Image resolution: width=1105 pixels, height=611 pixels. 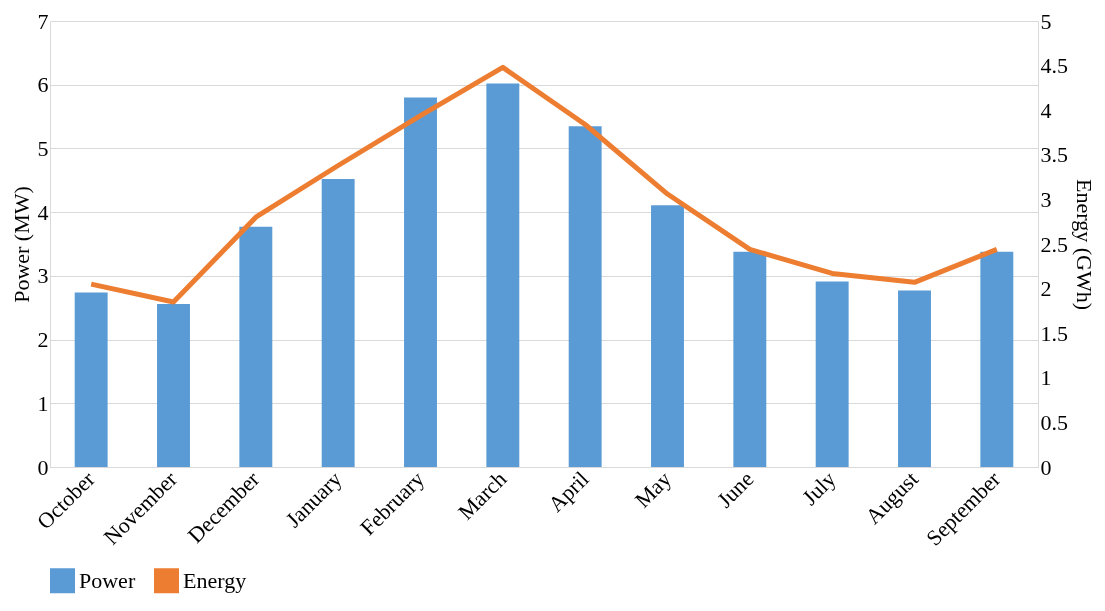 What do you see at coordinates (1054, 155) in the screenshot?
I see `y2-tick-label: 3.5` at bounding box center [1054, 155].